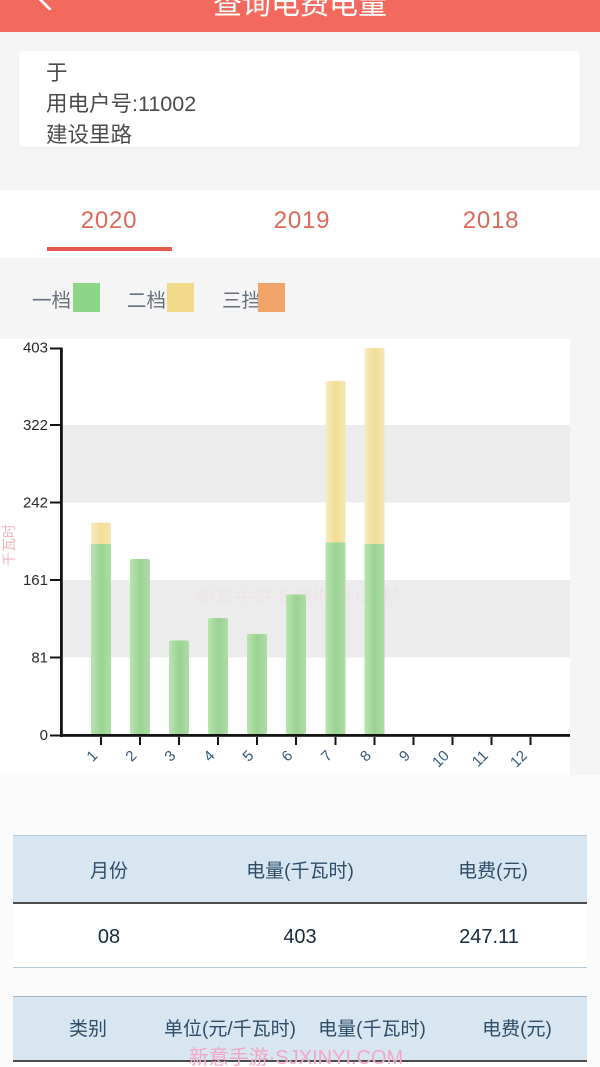 The height and width of the screenshot is (1067, 600). I want to click on svg-text: 新意手游·SJXINYI.COM, so click(298, 596).